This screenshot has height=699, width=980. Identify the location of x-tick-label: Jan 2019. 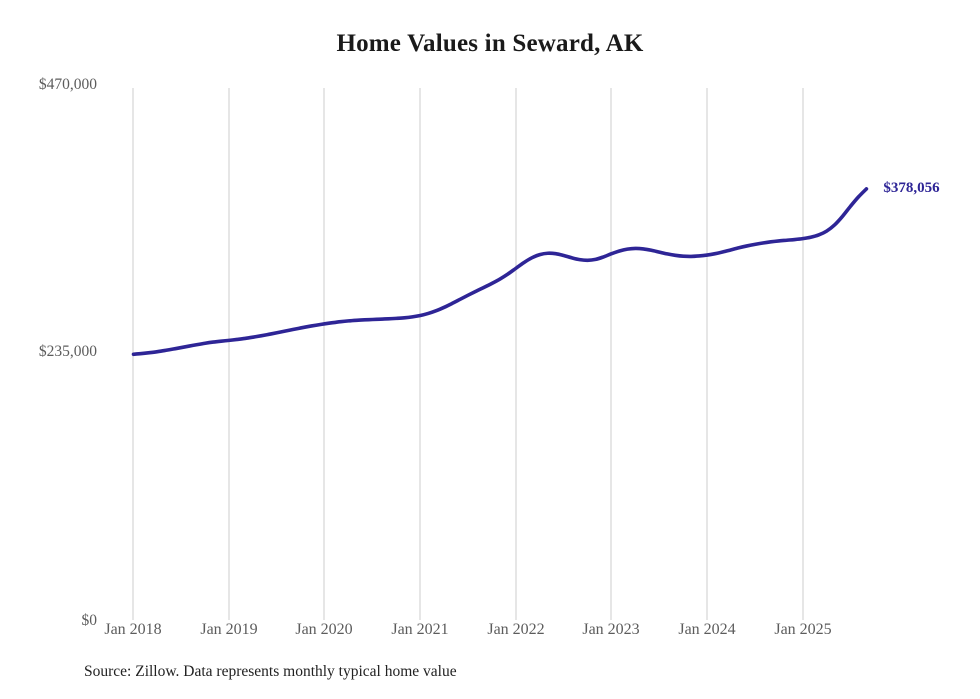
(229, 629).